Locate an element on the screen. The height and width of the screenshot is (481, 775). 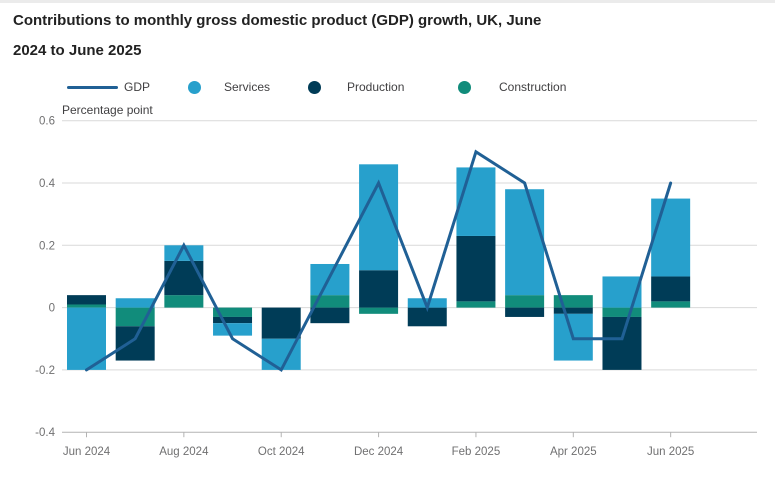
gdp-line-swatch is located at coordinates (92, 87).